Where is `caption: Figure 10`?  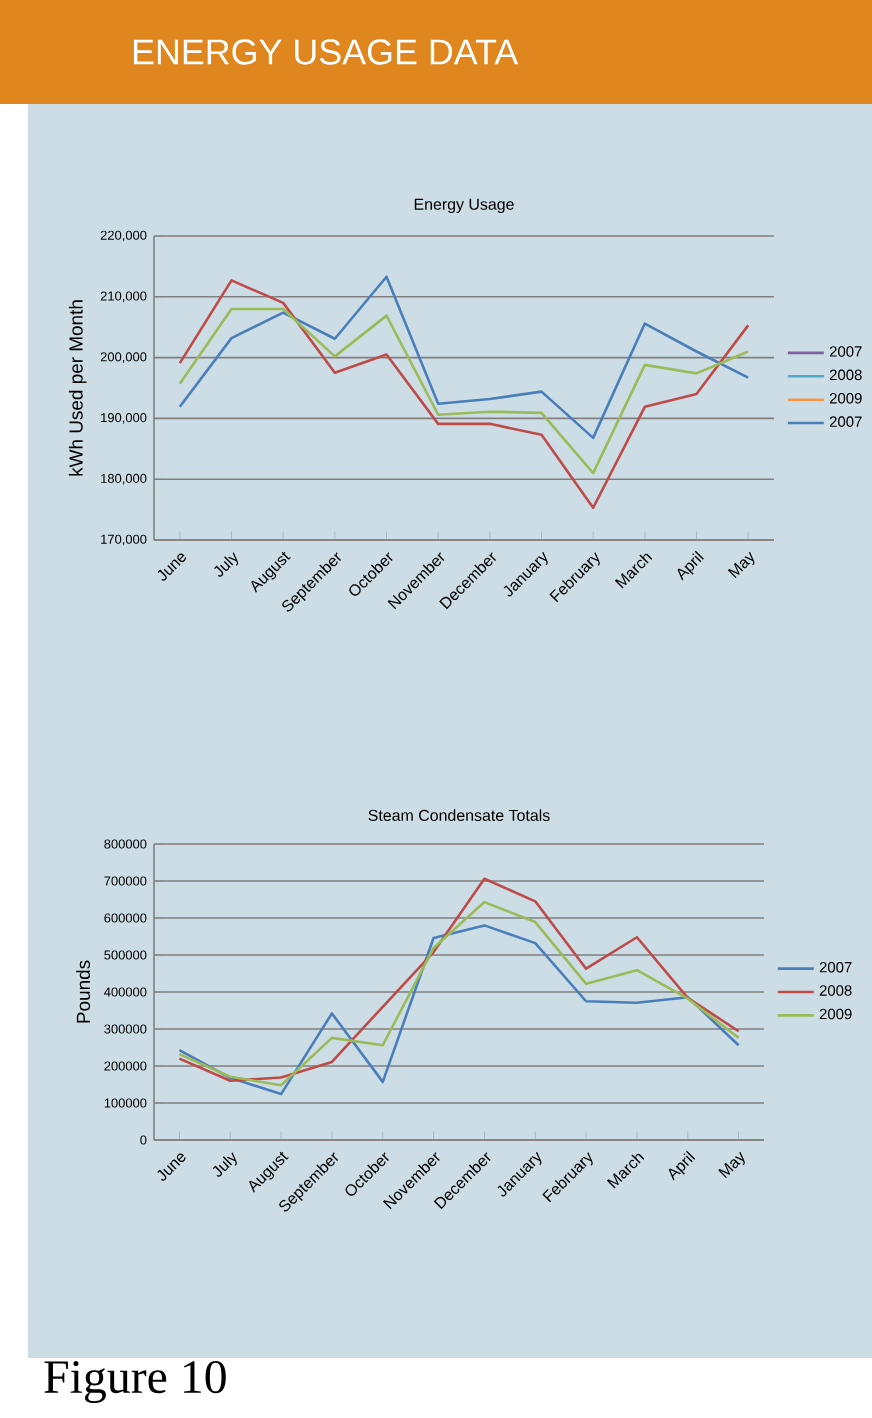
caption: Figure 10 is located at coordinates (135, 1382).